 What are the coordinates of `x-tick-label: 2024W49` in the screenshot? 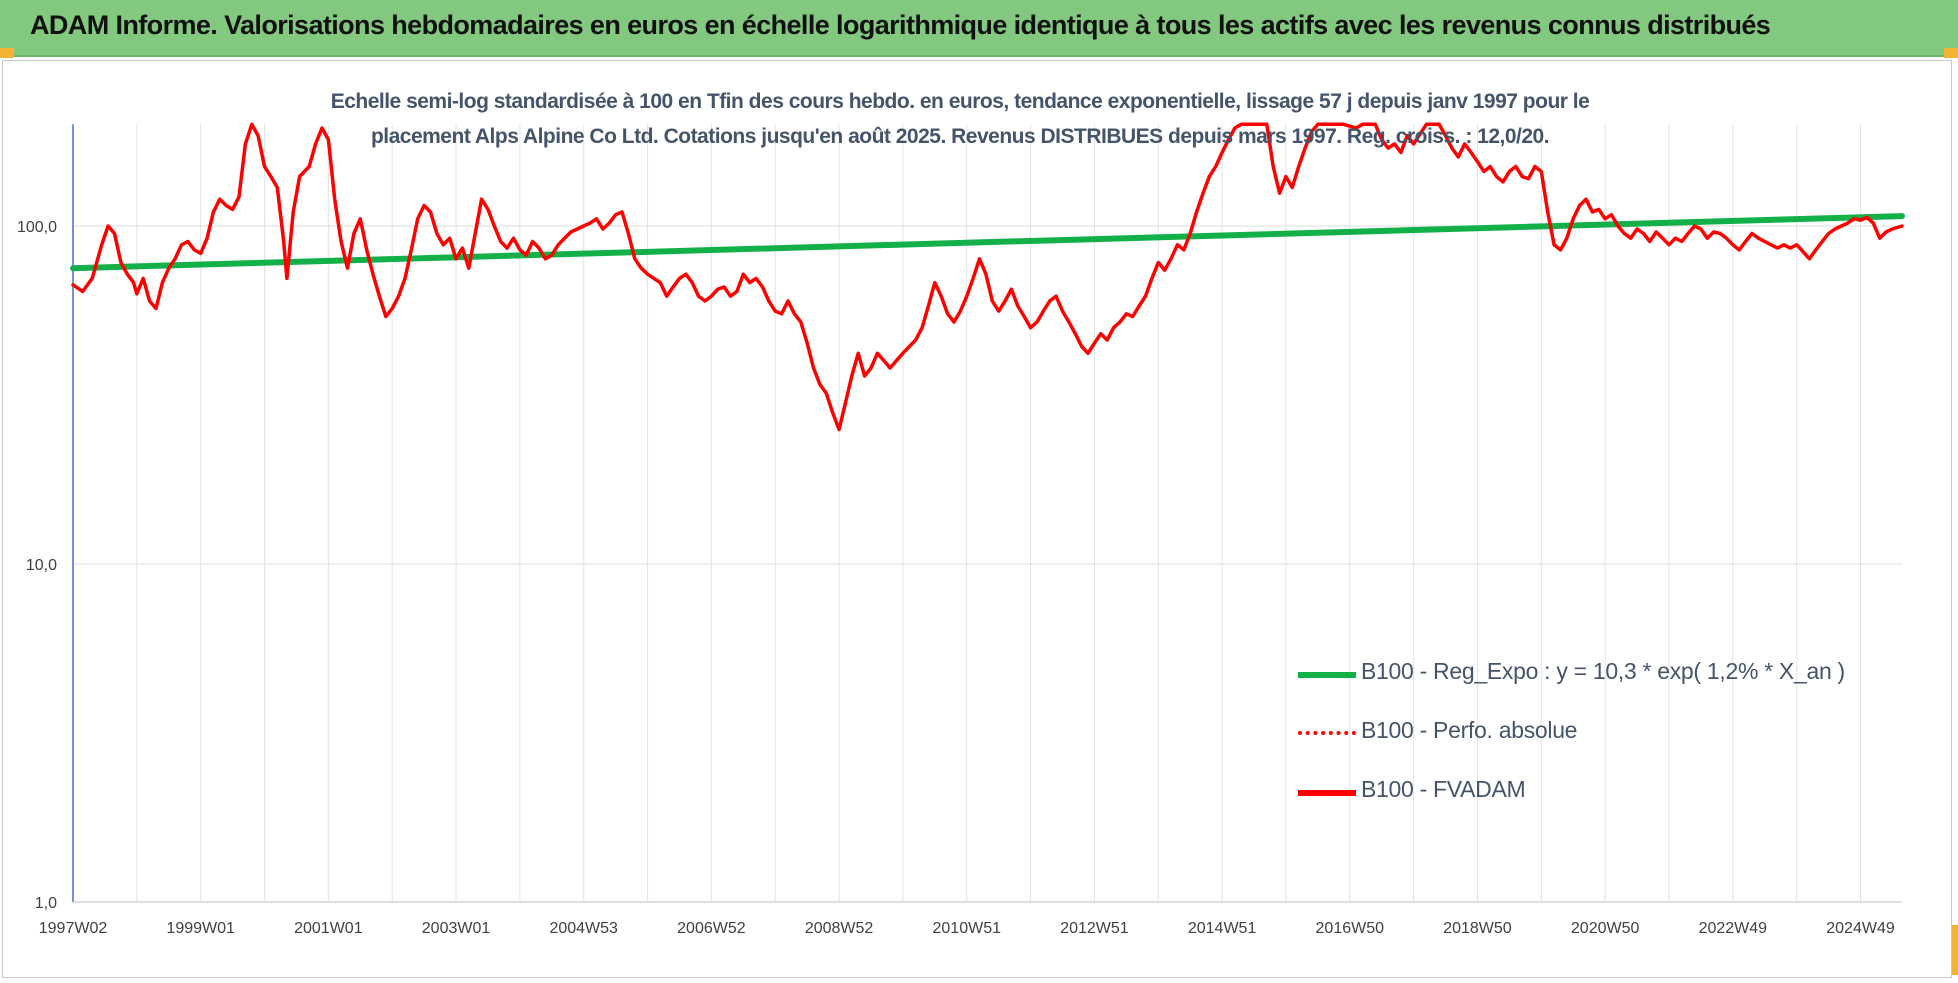 It's located at (1860, 928).